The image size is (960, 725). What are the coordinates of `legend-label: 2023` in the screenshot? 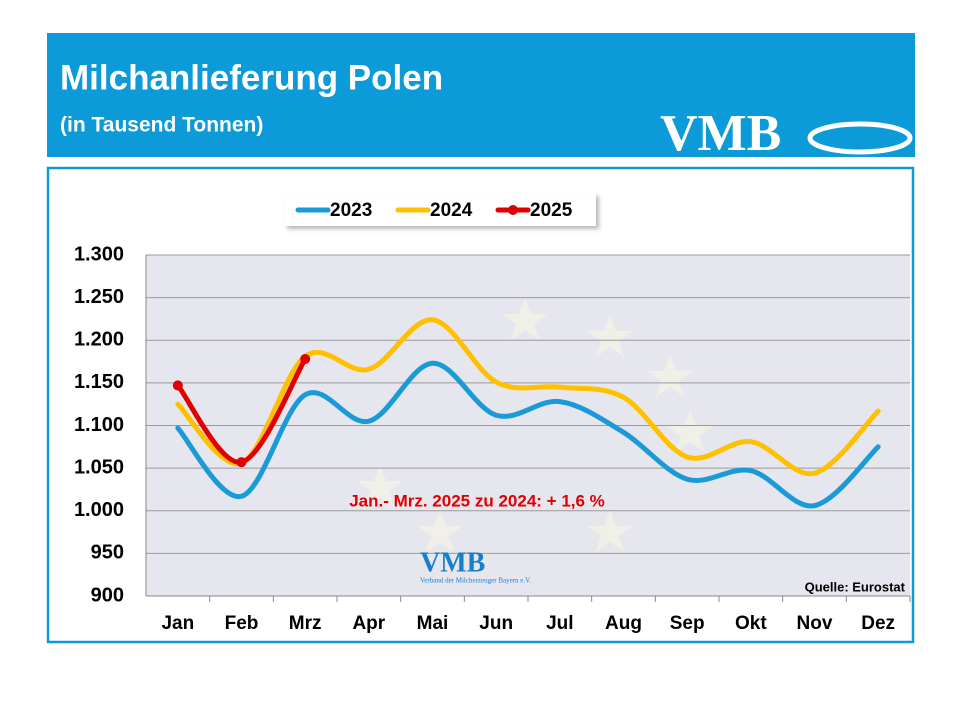 It's located at (351, 210).